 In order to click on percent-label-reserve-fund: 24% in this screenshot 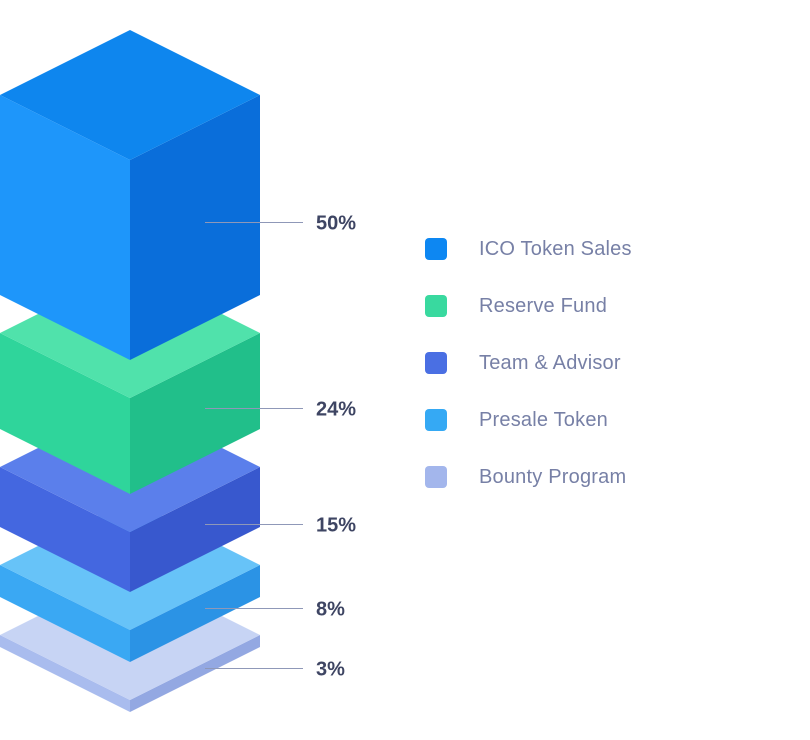, I will do `click(336, 410)`.